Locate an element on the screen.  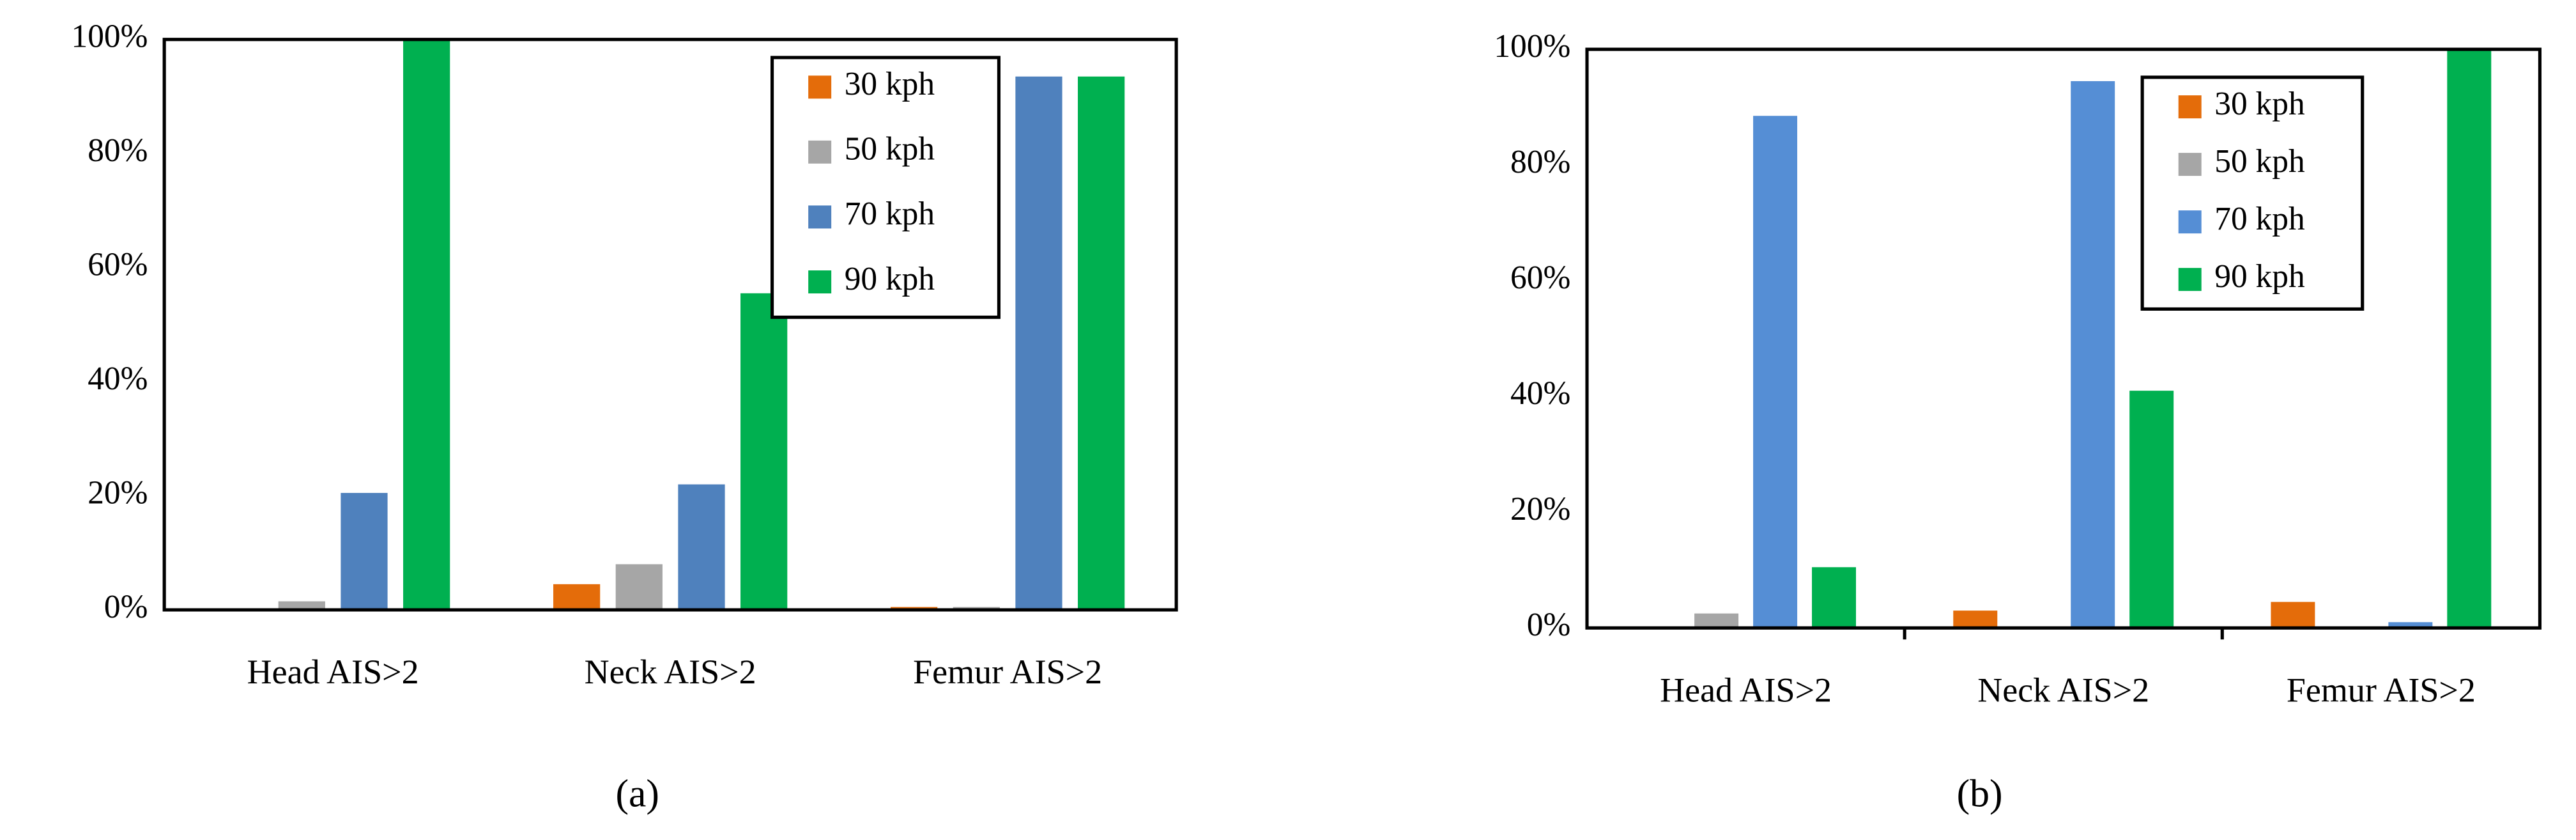
caption: (a) is located at coordinates (637, 793).